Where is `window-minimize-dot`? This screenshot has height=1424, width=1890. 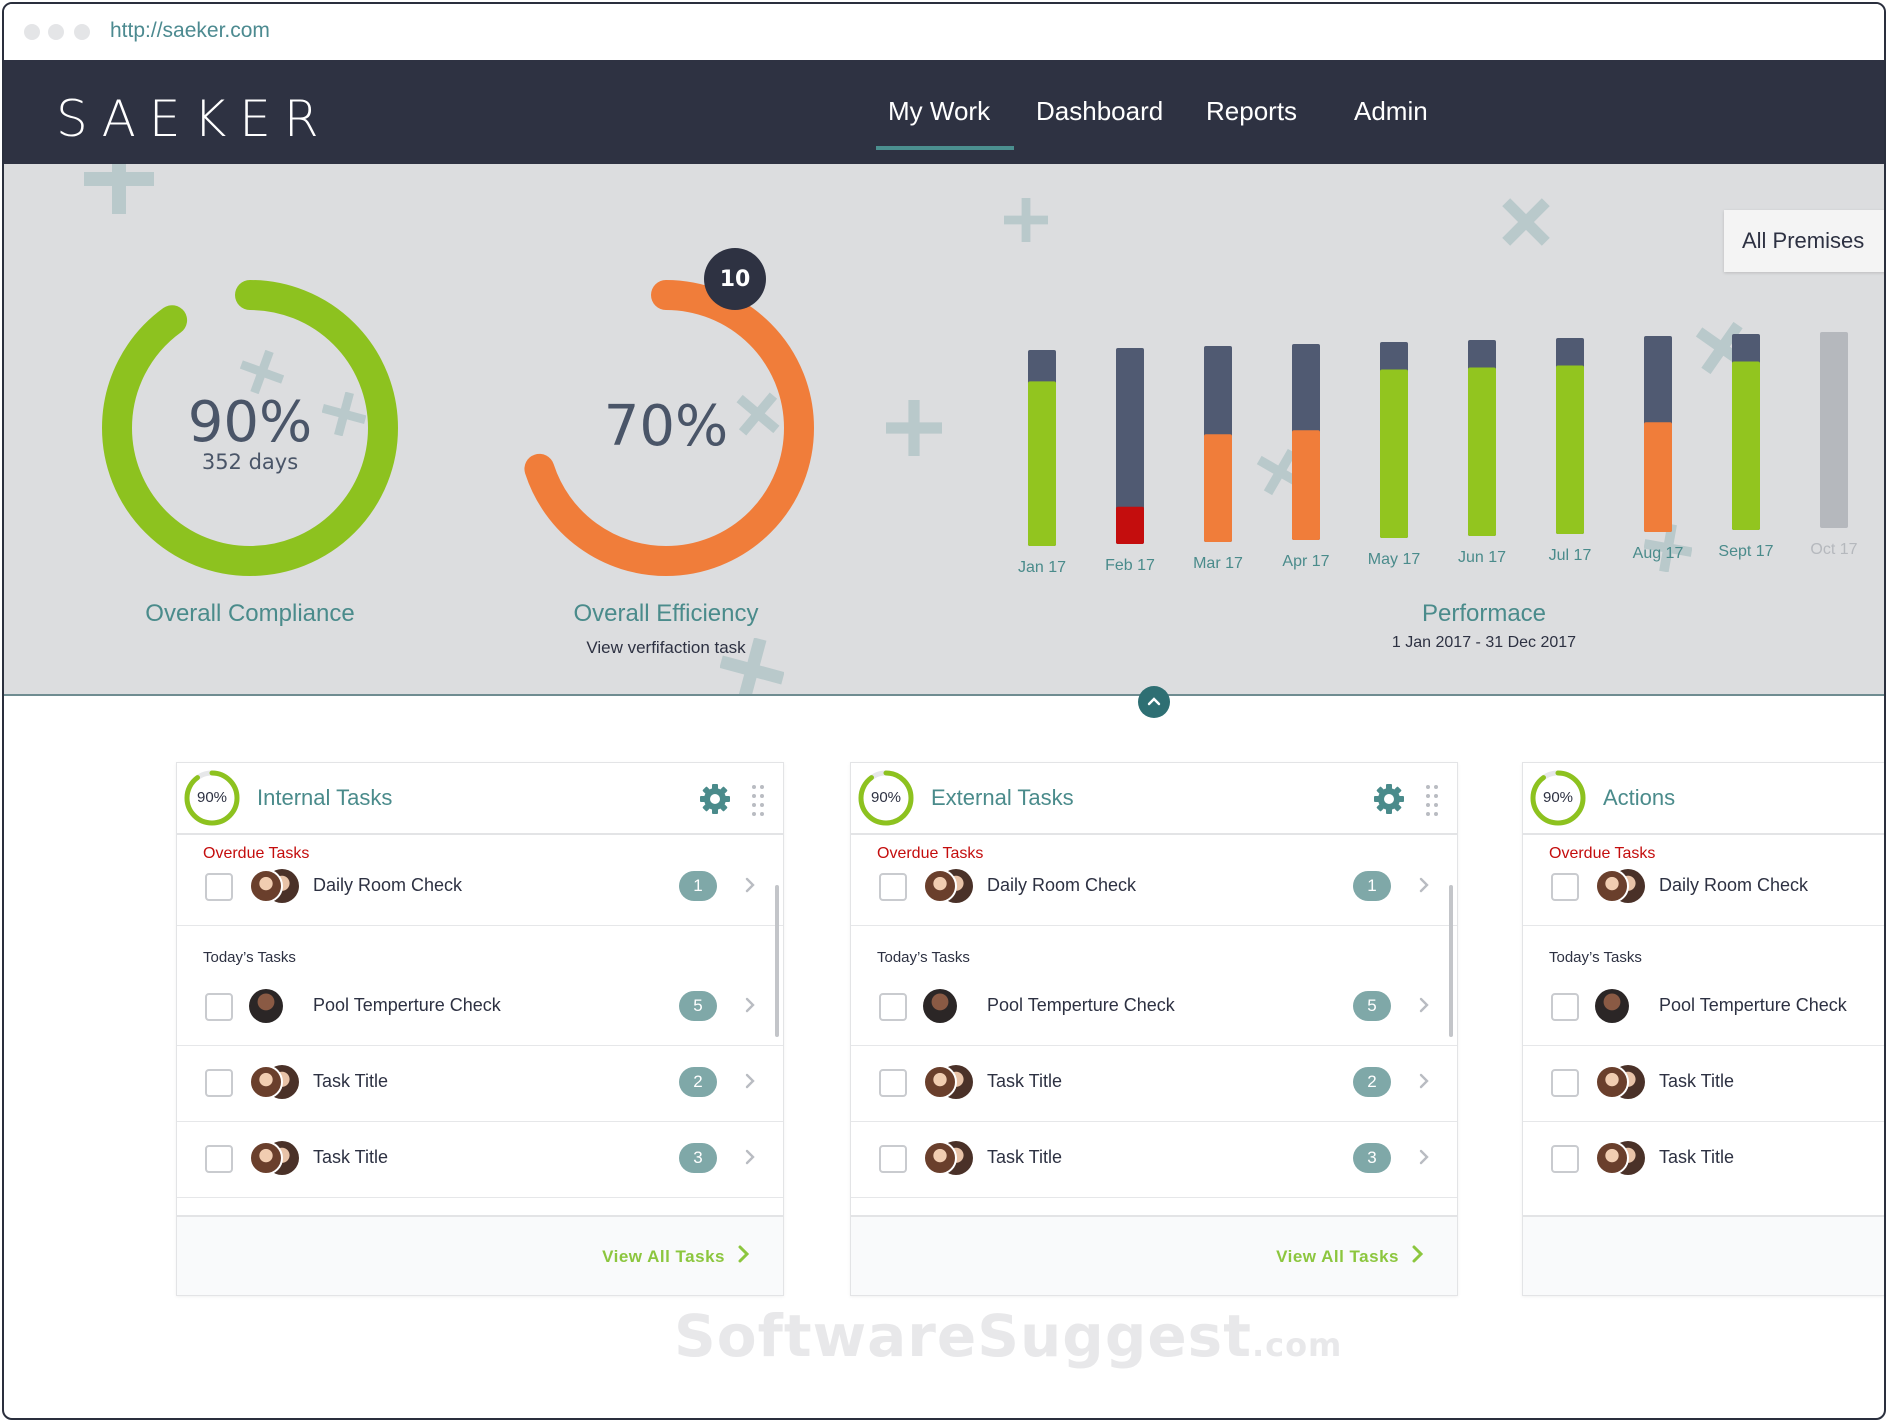
window-minimize-dot is located at coordinates (56, 32).